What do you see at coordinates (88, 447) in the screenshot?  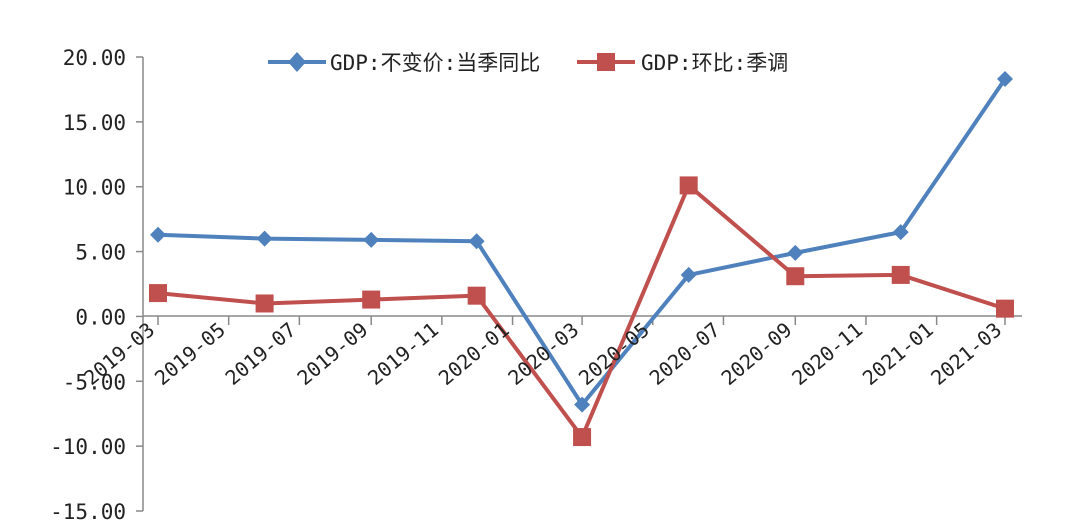 I see `y-tick-label: -10.00` at bounding box center [88, 447].